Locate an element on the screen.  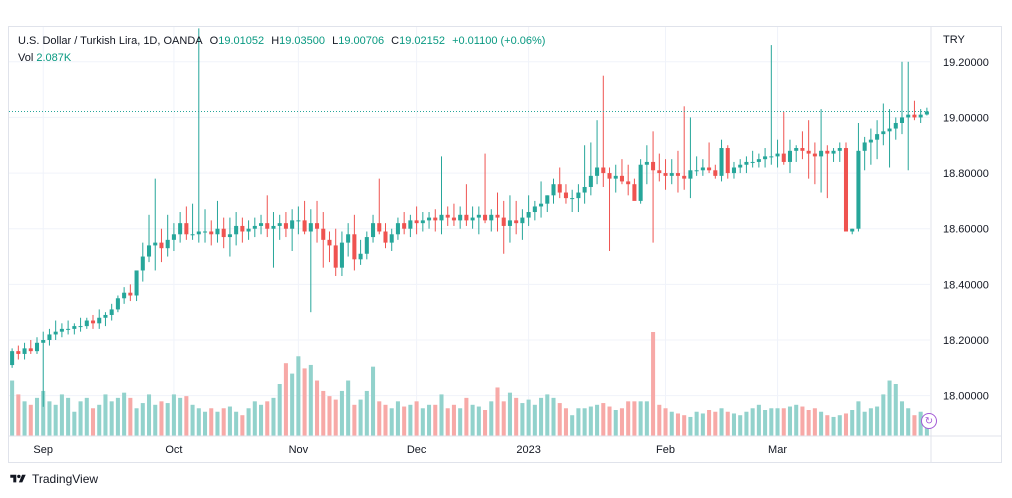
volume-value: 2.087K is located at coordinates (54, 58).